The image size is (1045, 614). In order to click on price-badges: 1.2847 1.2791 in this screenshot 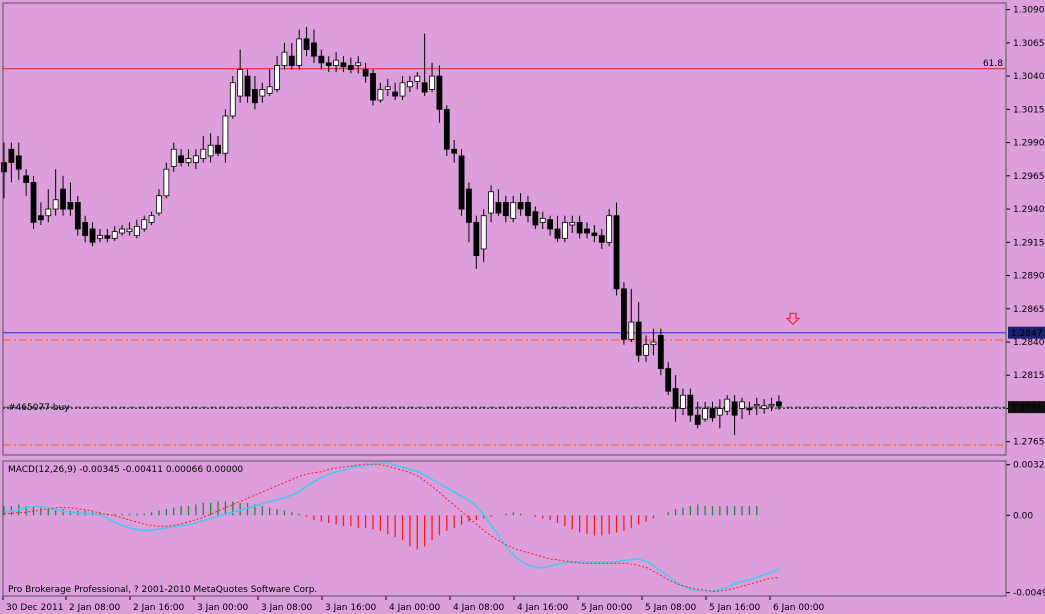, I will do `click(1026, 370)`.